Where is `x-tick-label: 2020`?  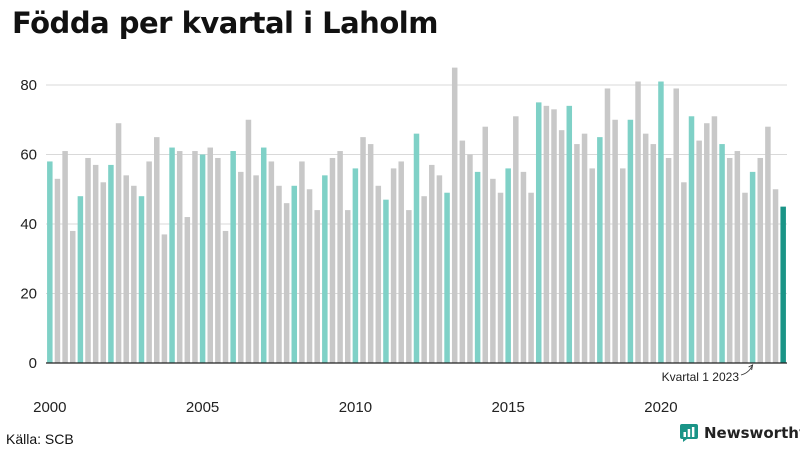 x-tick-label: 2020 is located at coordinates (660, 407).